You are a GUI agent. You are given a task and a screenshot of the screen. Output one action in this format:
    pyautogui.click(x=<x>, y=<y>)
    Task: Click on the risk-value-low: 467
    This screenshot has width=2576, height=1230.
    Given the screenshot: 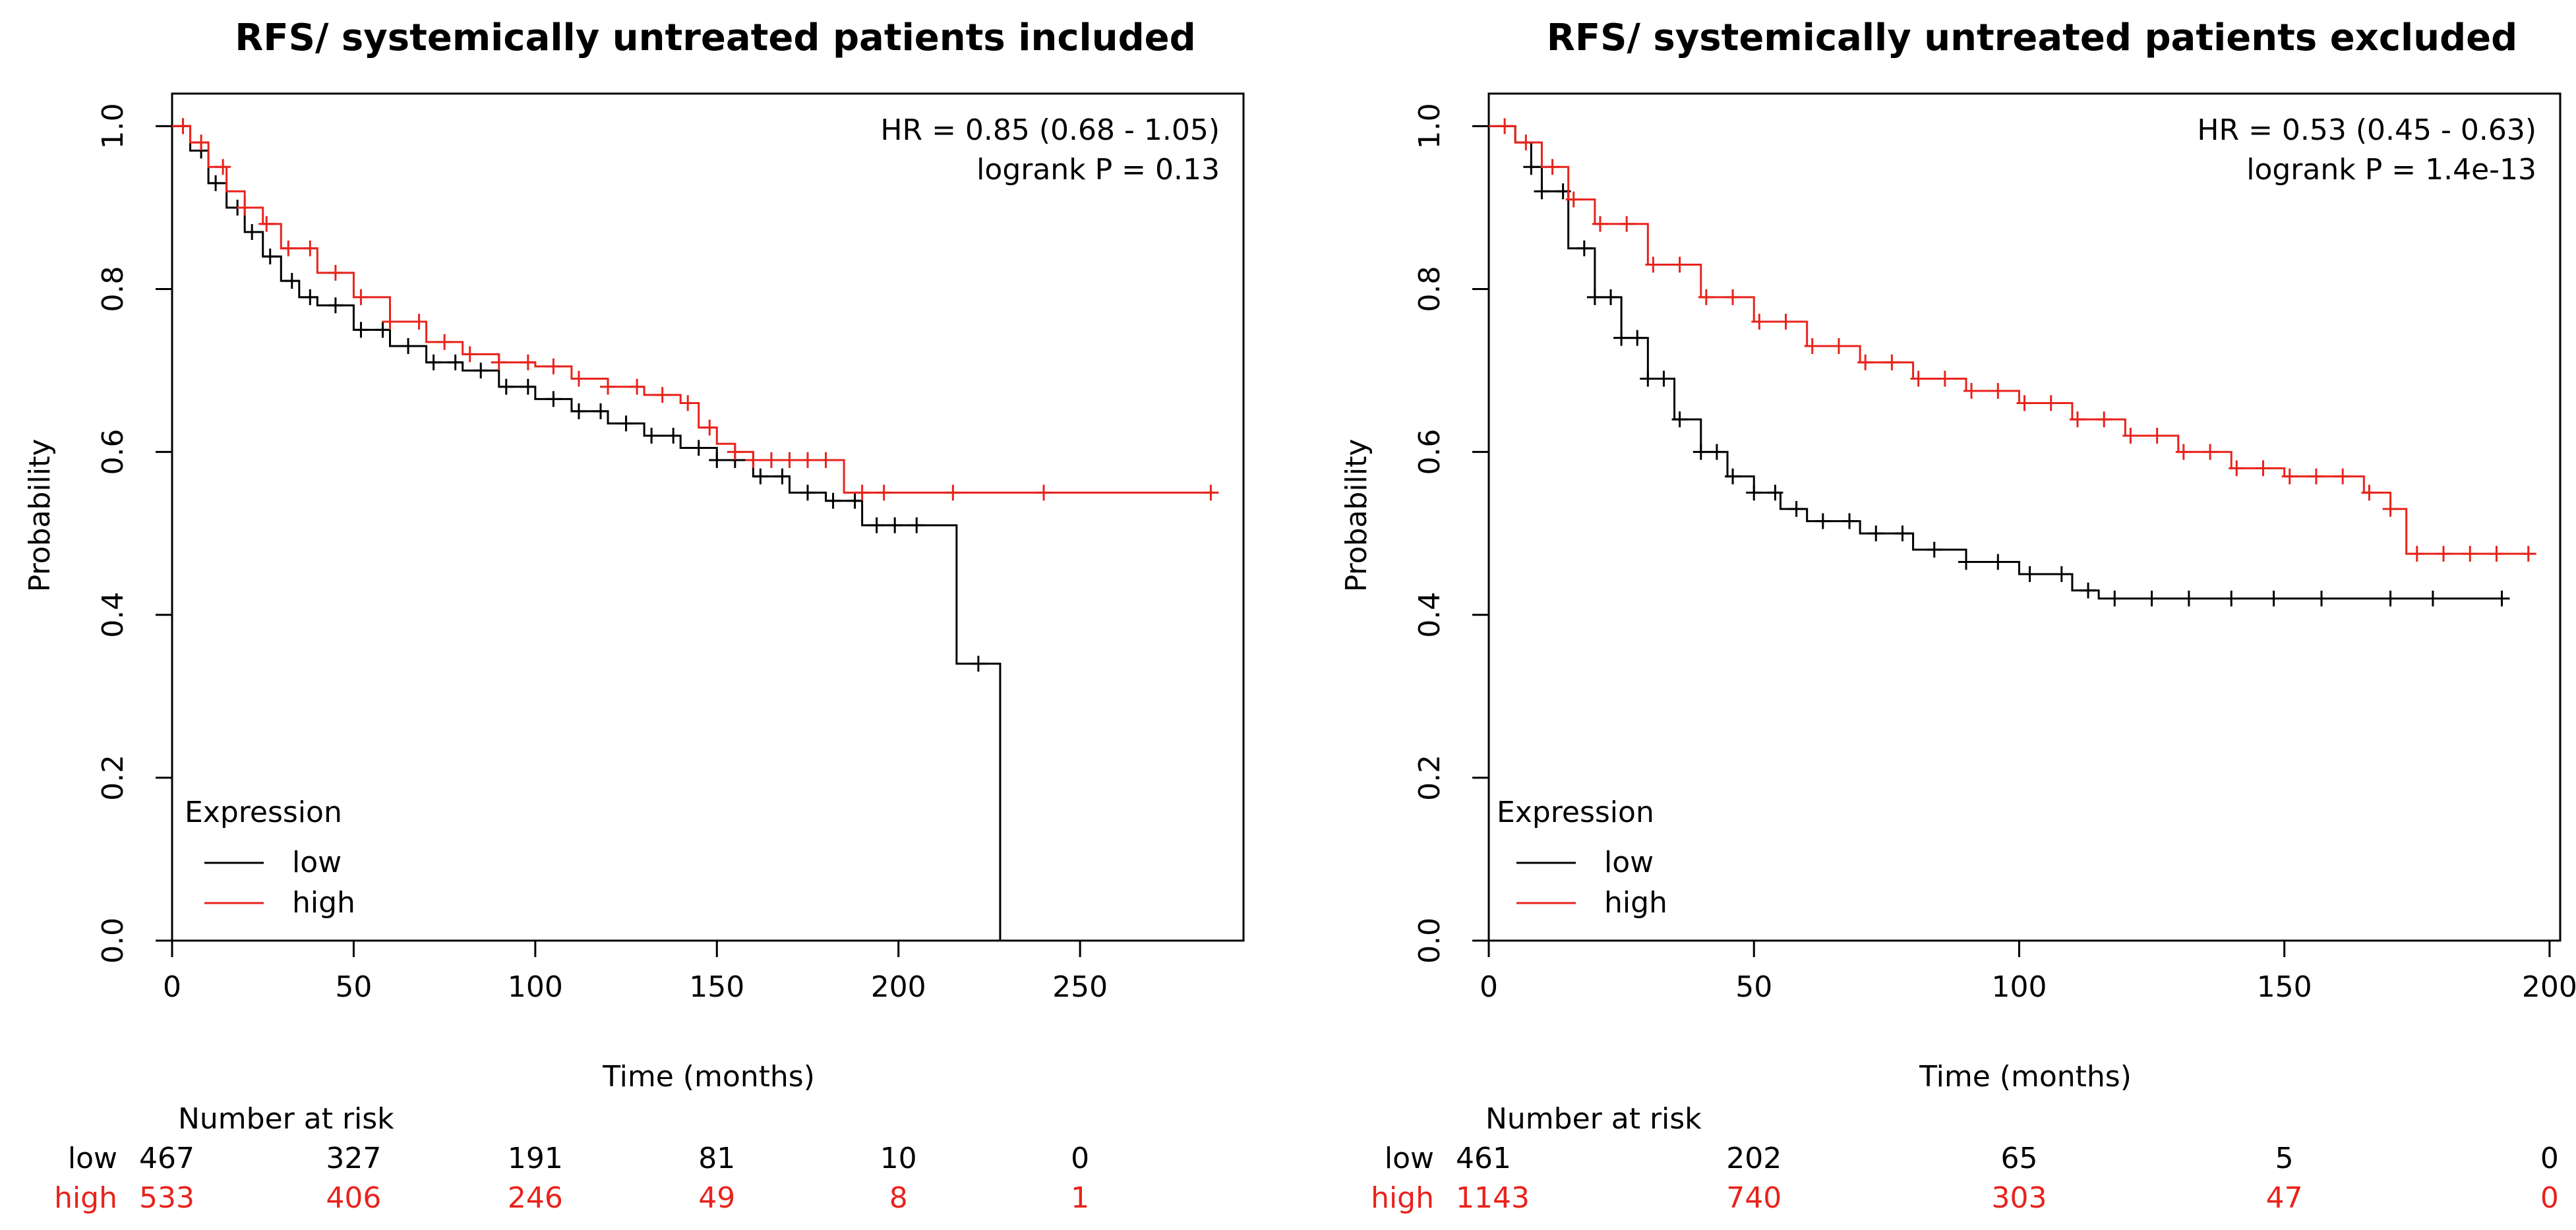 What is the action you would take?
    pyautogui.click(x=167, y=1158)
    